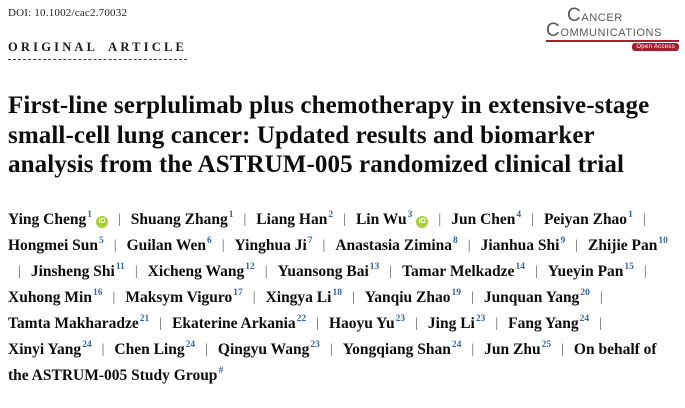 This screenshot has width=685, height=408. What do you see at coordinates (588, 219) in the screenshot?
I see `author: Peiyan Zhao1` at bounding box center [588, 219].